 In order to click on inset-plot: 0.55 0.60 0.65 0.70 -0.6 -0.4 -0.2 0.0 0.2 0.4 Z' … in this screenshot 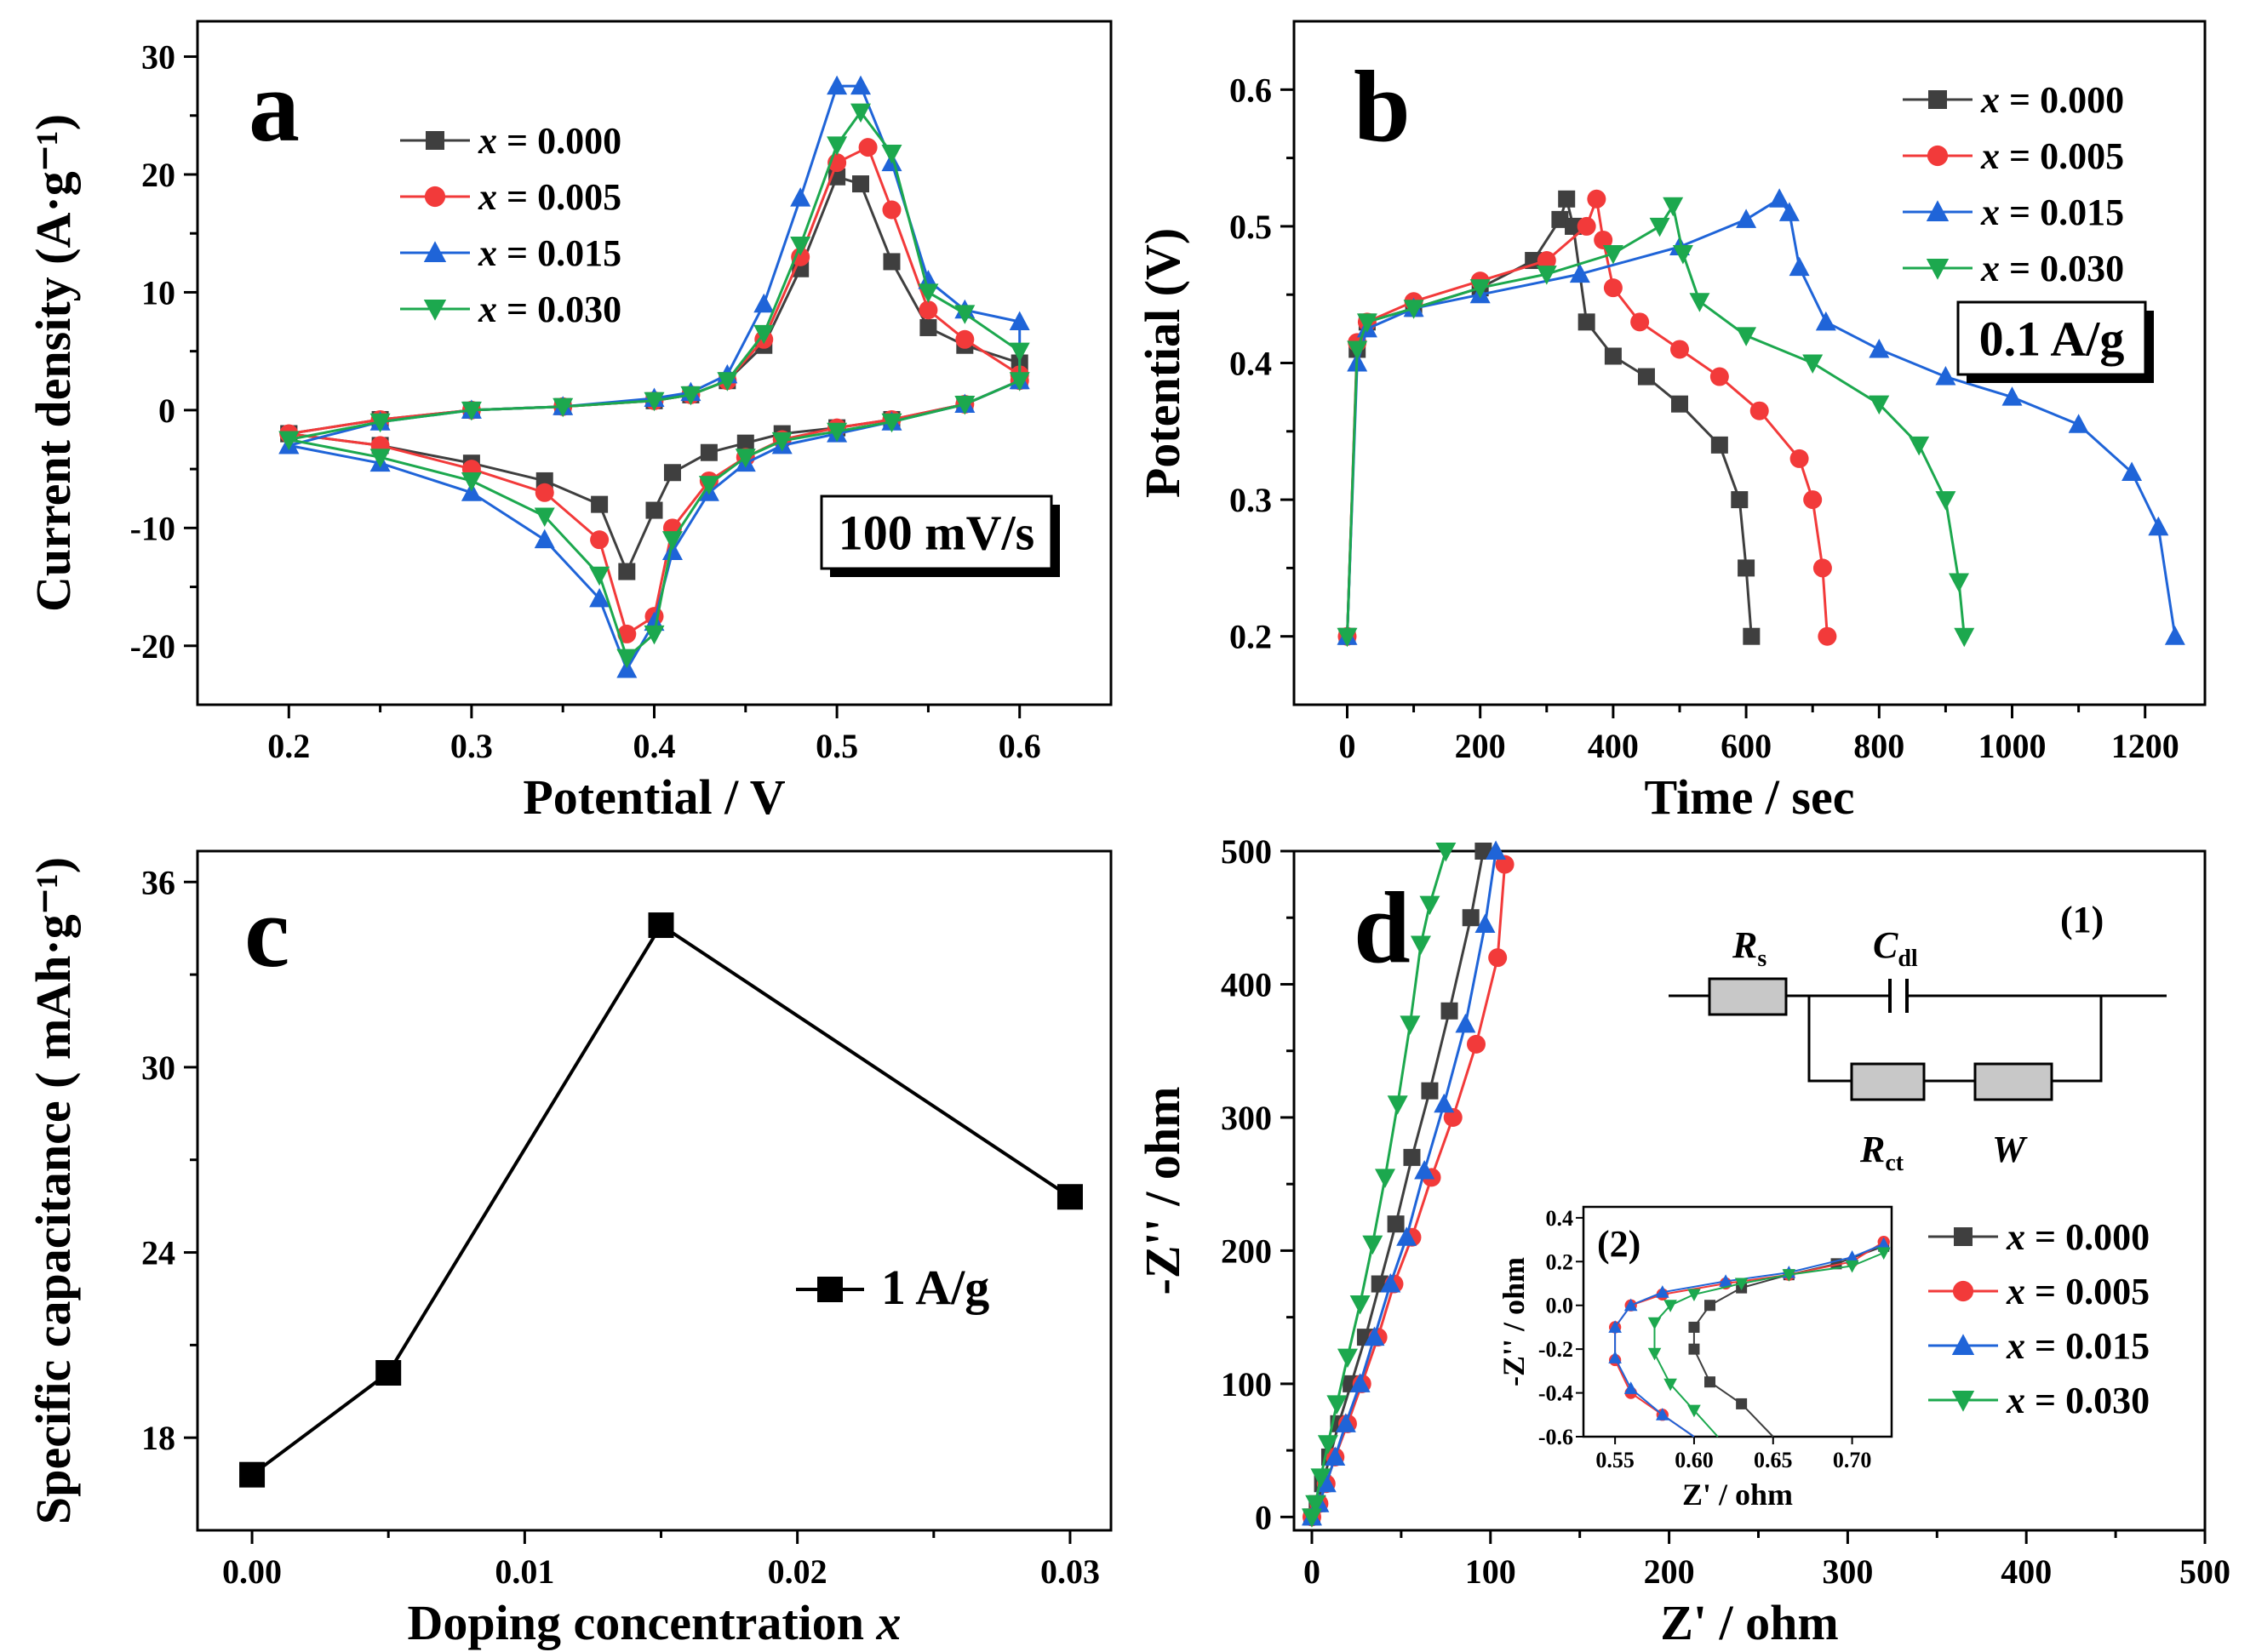, I will do `click(1695, 1359)`.